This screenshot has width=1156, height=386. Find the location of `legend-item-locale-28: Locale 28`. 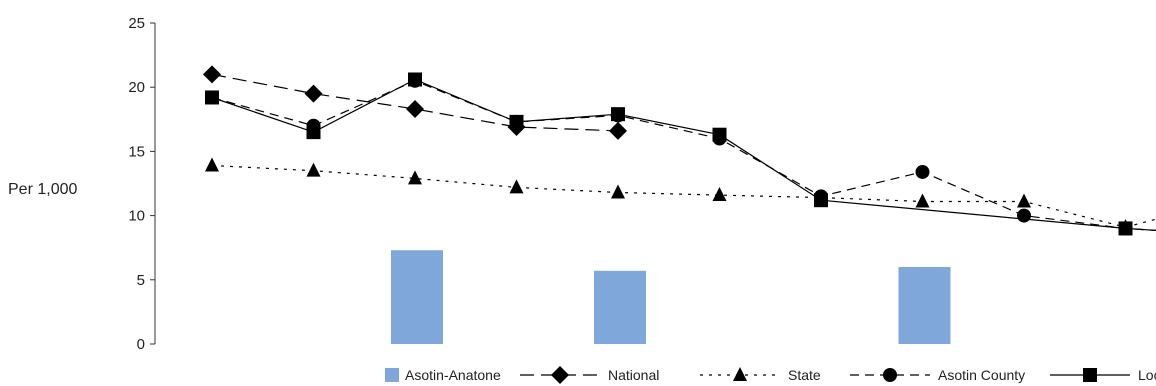

legend-item-locale-28: Locale 28 is located at coordinates (1103, 375).